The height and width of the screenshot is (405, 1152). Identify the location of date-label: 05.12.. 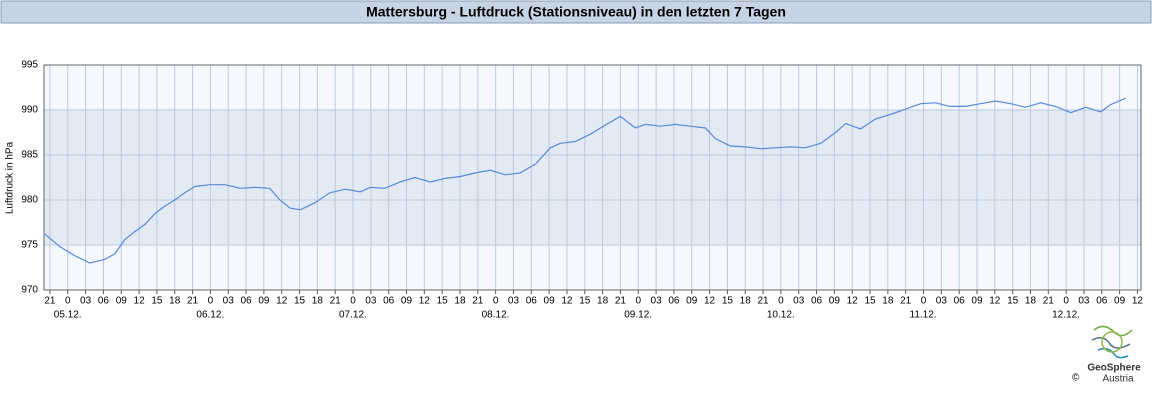
(68, 315).